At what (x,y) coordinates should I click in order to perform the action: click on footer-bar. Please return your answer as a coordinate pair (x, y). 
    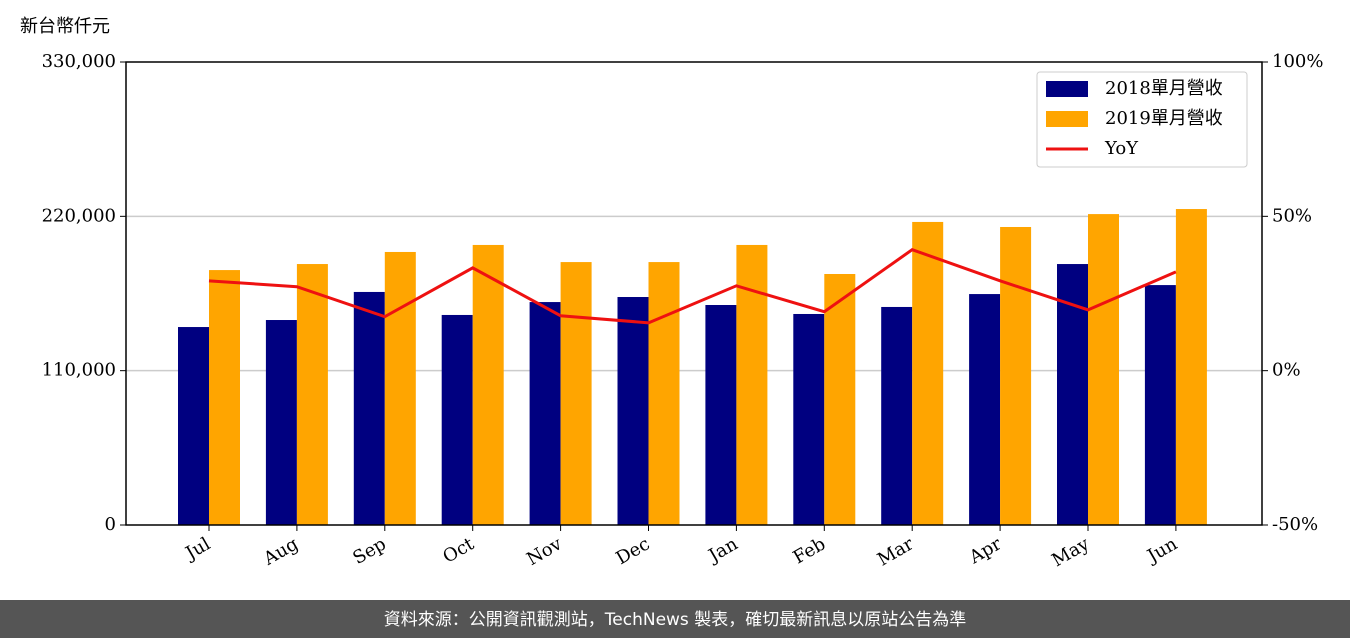
    Looking at the image, I should click on (675, 619).